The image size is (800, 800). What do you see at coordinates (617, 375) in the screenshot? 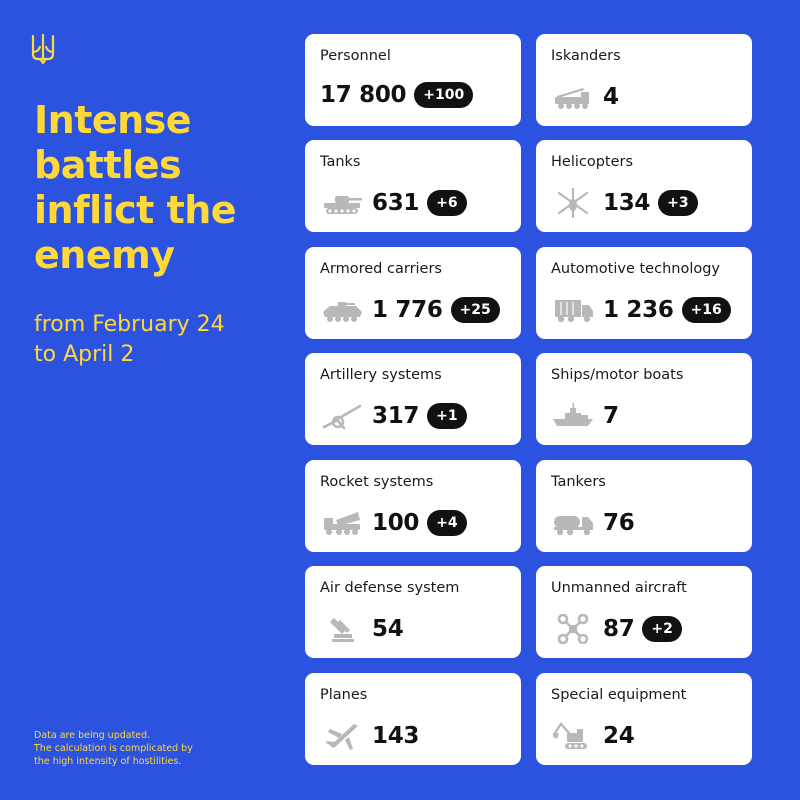
I see `card-title: Ships/motor boats` at bounding box center [617, 375].